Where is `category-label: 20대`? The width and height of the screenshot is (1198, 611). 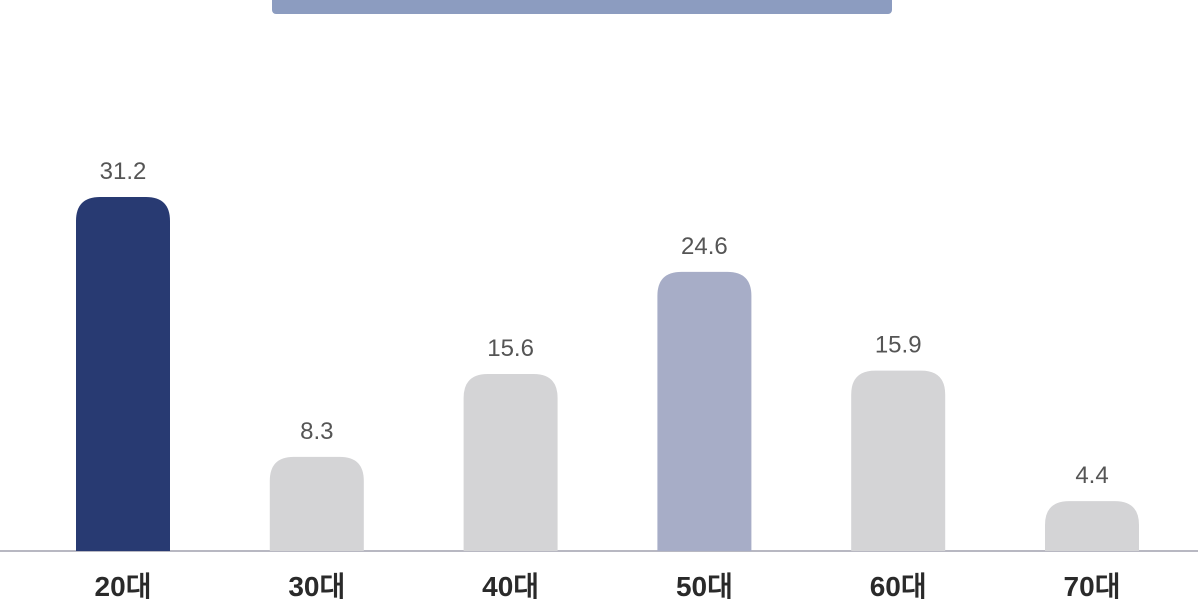
category-label: 20대 is located at coordinates (123, 586).